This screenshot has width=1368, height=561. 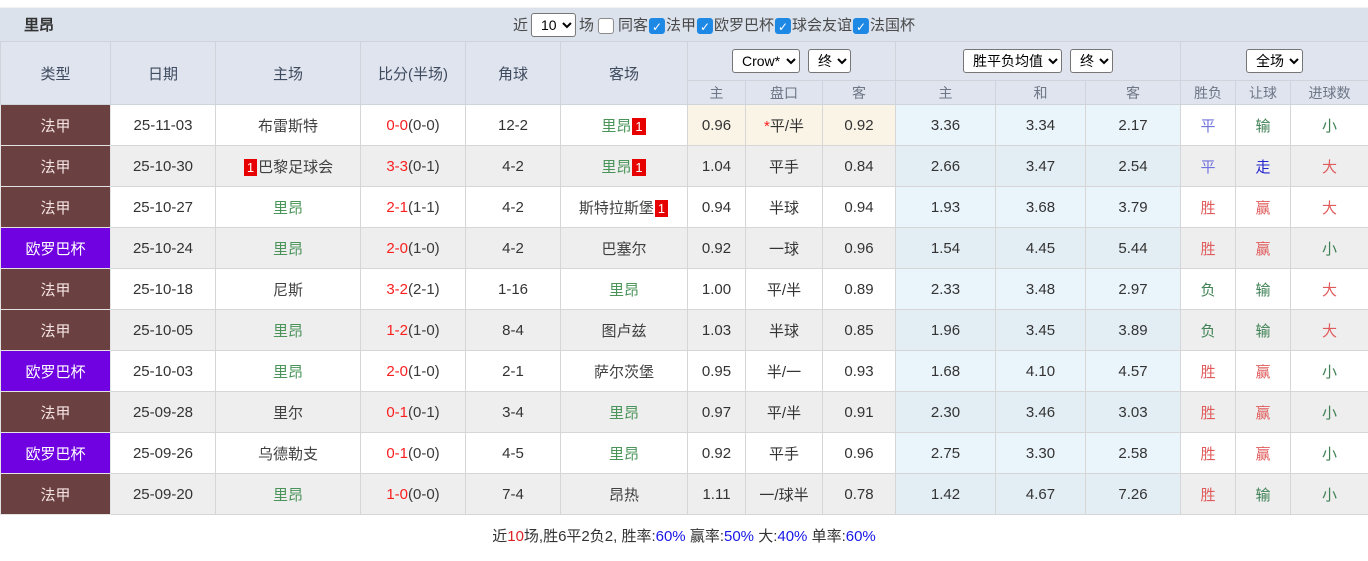 I want to click on avg-draw-odds: 4.45, so click(x=1041, y=248).